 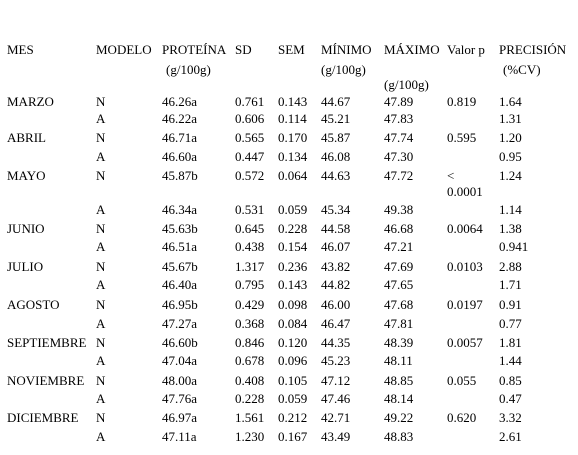 I want to click on table-cell: 43.49, so click(x=336, y=436).